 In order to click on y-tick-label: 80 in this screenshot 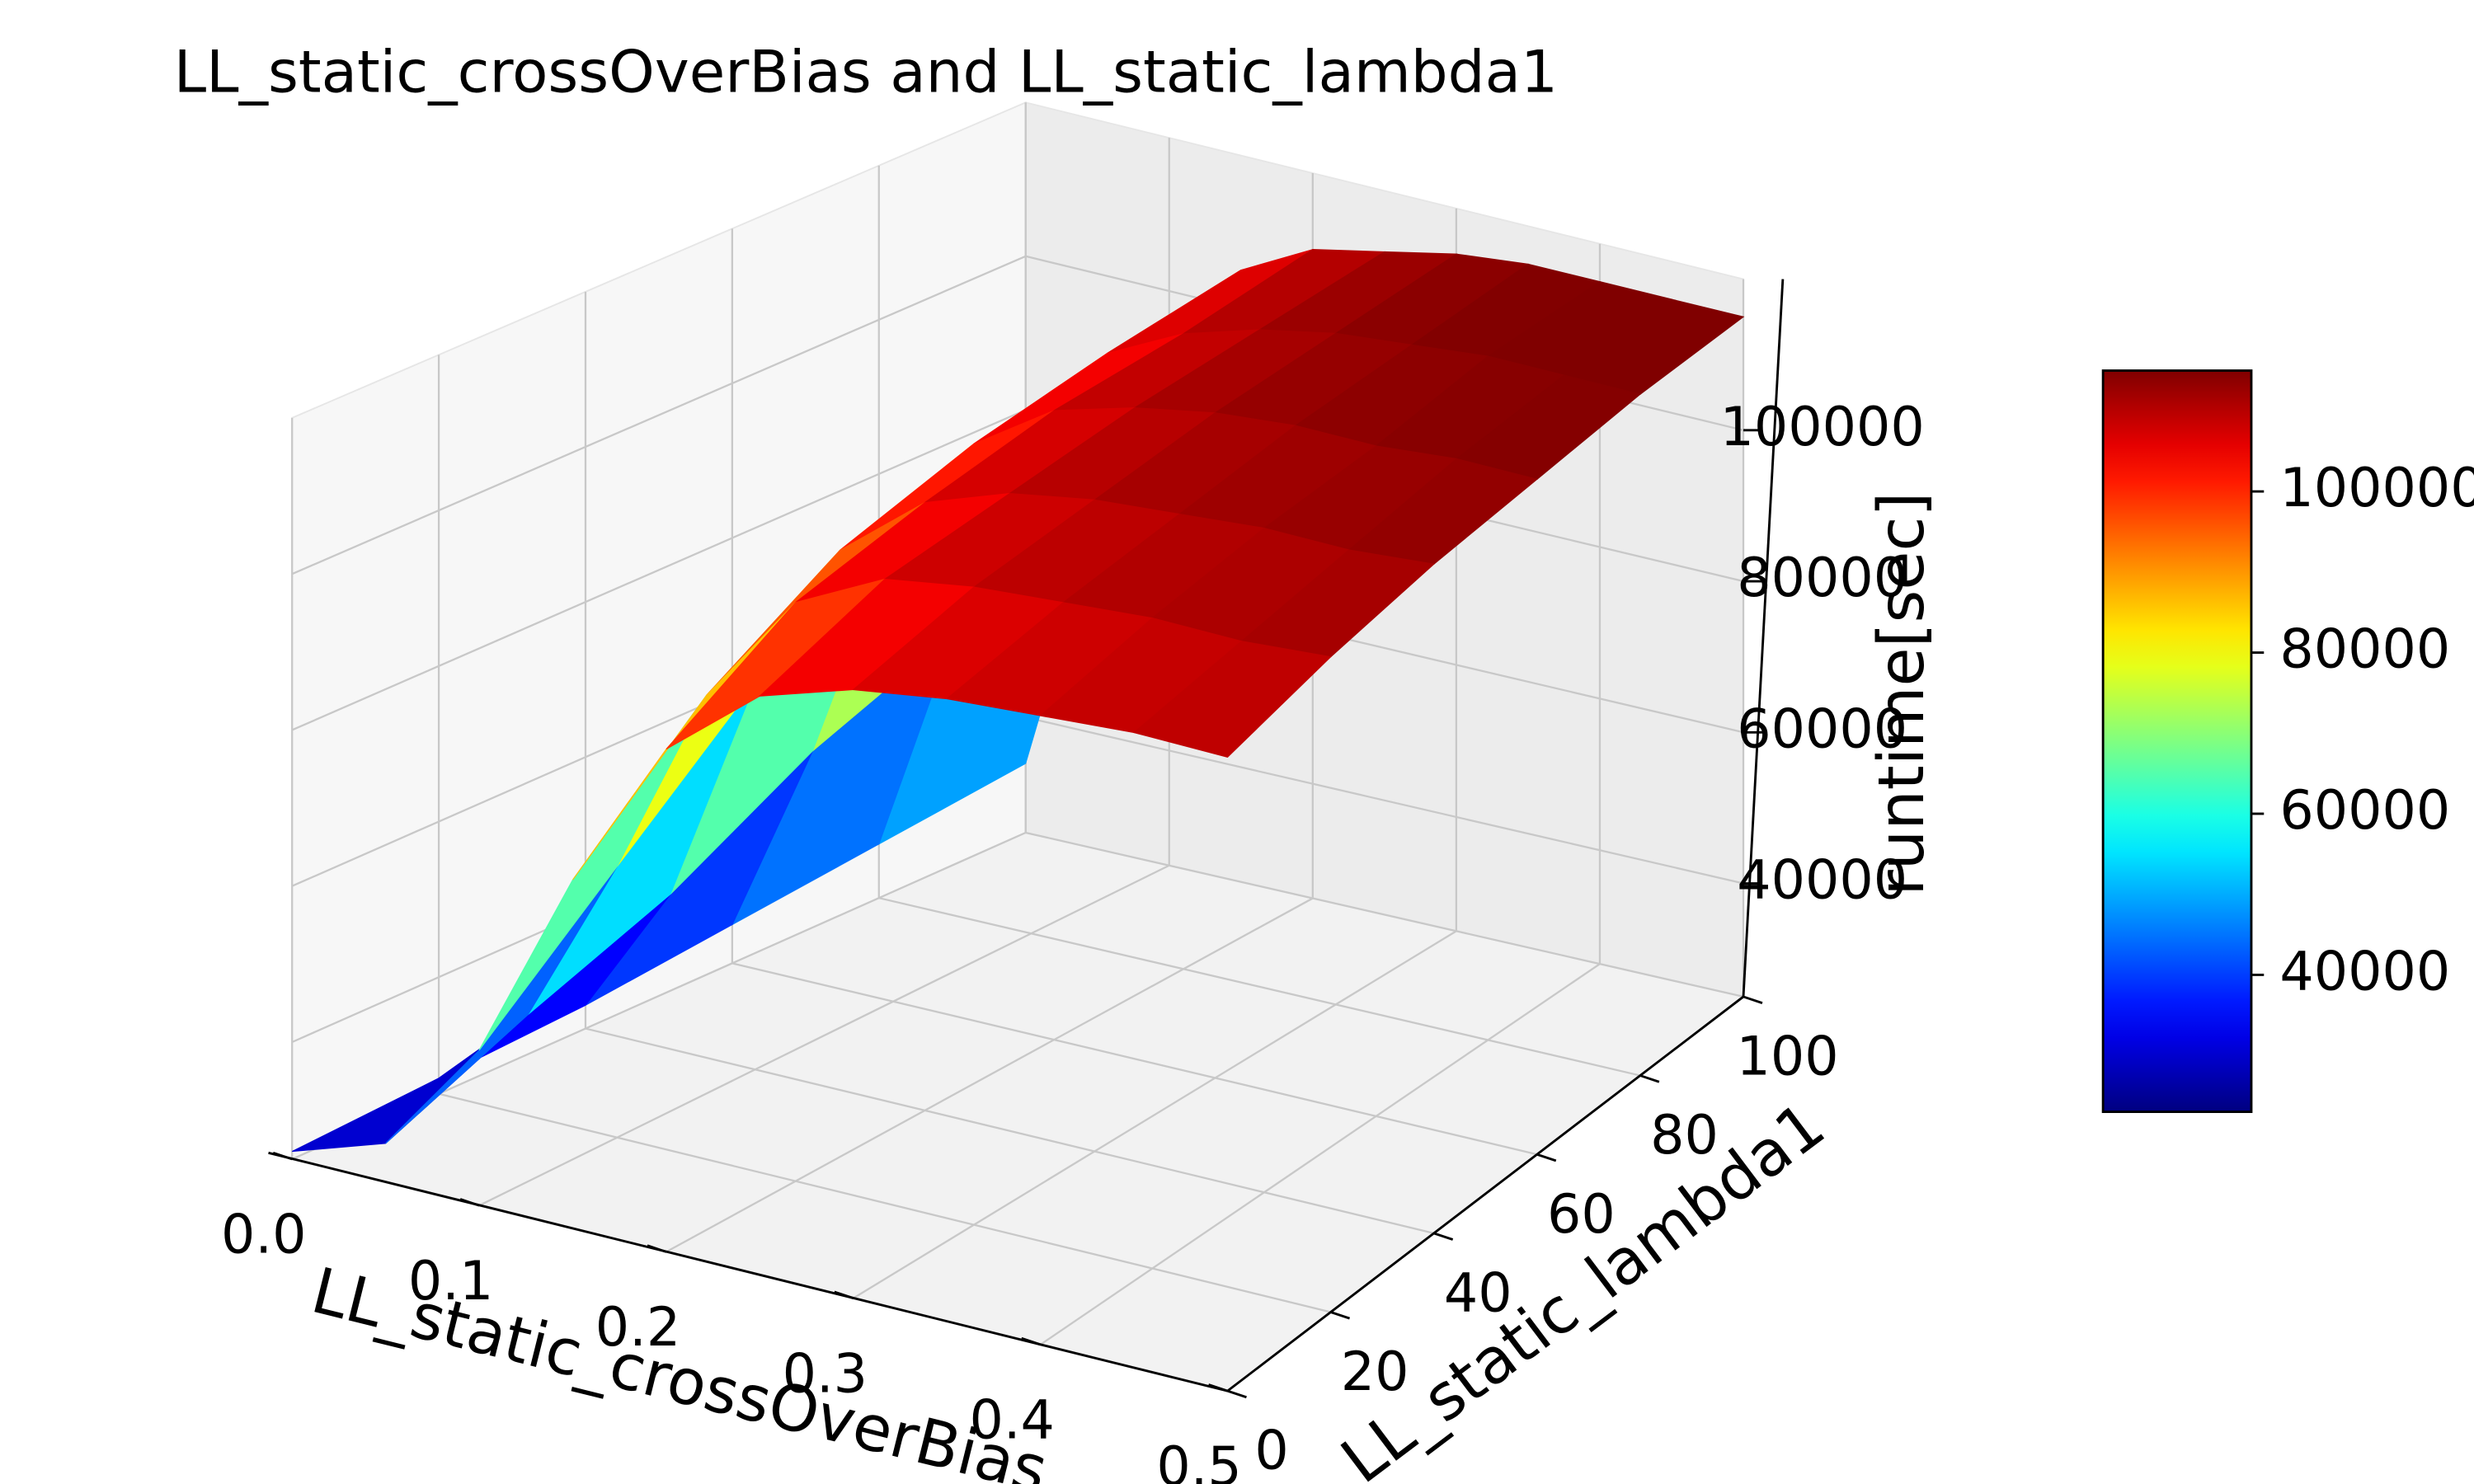, I will do `click(1684, 1136)`.